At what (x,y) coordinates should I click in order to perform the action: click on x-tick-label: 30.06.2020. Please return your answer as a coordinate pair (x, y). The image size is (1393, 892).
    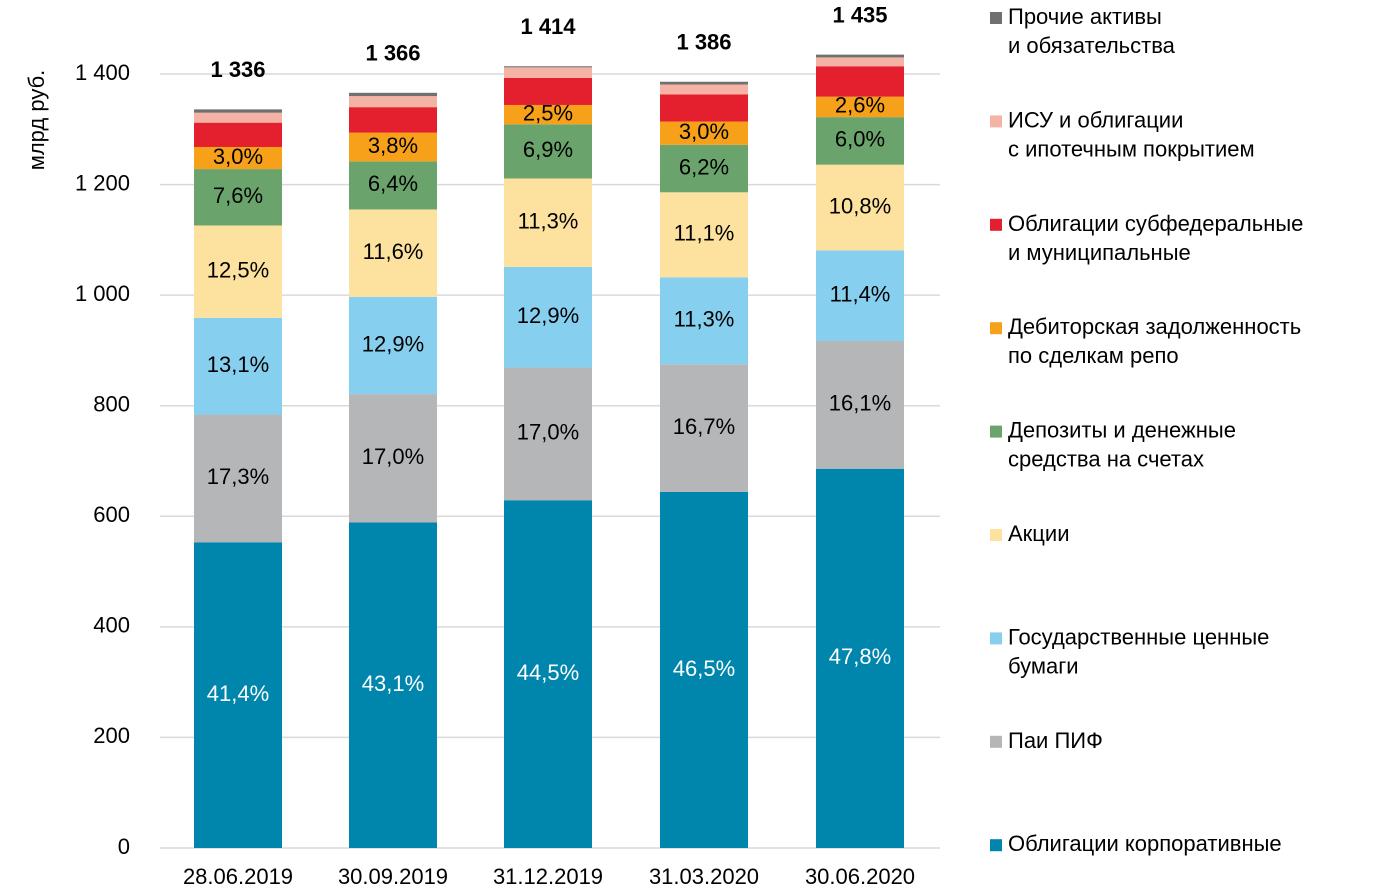
    Looking at the image, I should click on (860, 876).